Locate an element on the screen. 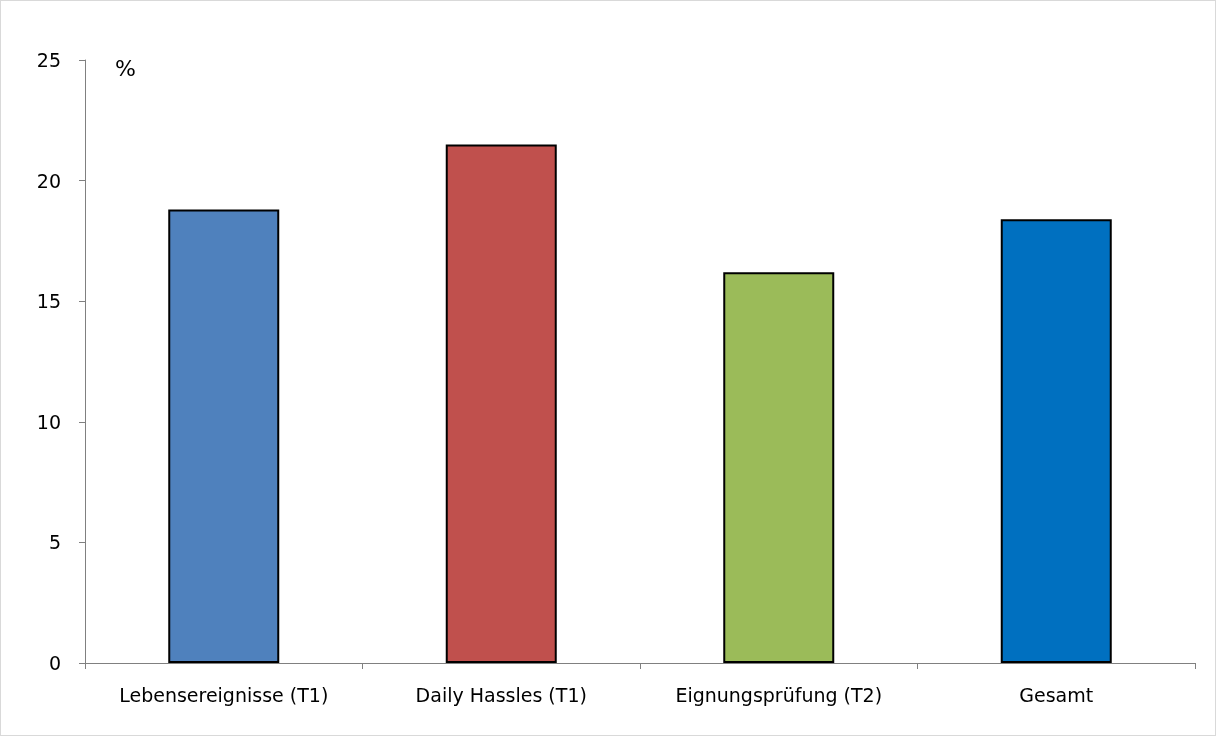 The width and height of the screenshot is (1216, 736). x-tick-label: Lebensereignisse (T1) is located at coordinates (224, 694).